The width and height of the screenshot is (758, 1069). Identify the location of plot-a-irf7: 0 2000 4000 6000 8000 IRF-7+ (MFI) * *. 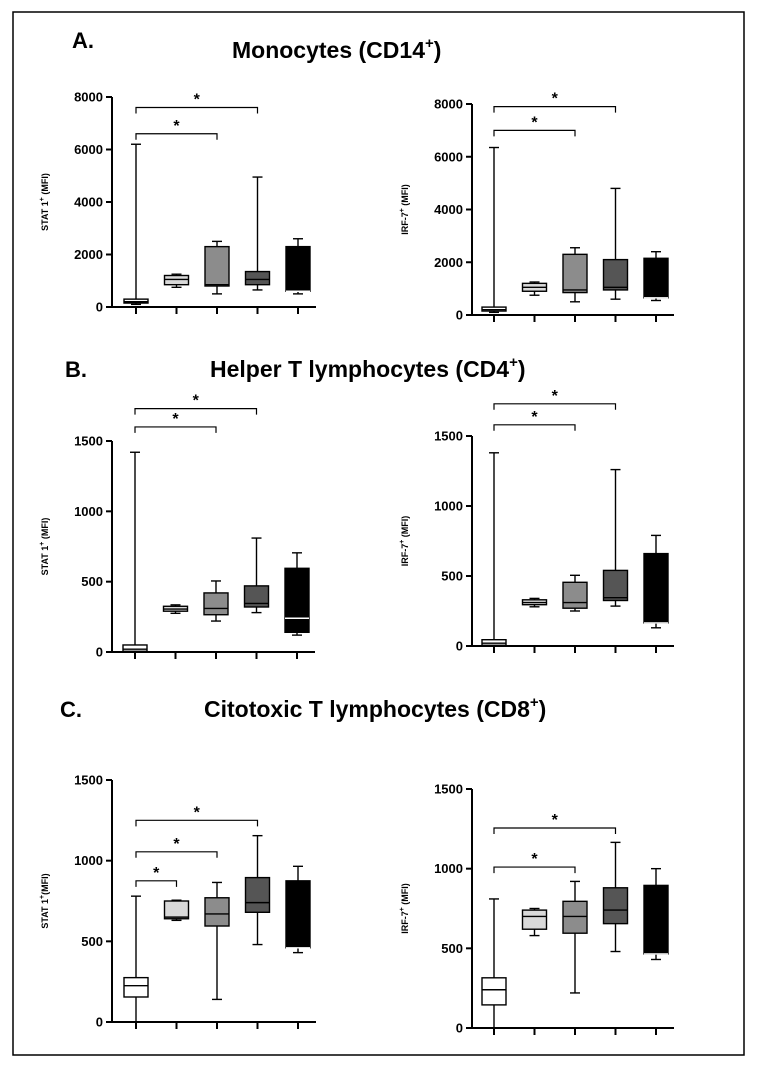
(536, 207).